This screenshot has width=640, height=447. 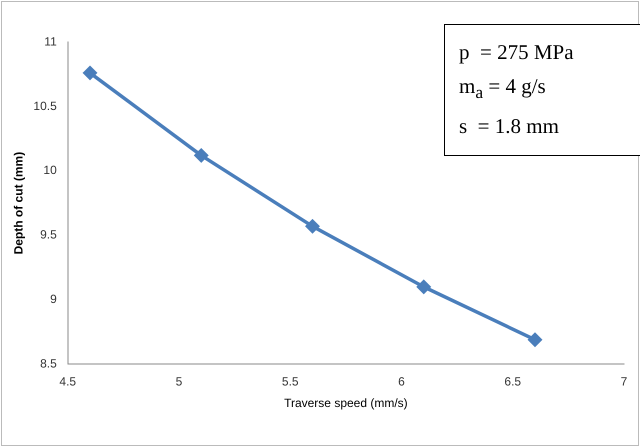 What do you see at coordinates (67, 381) in the screenshot?
I see `x-tick-label: 4.5` at bounding box center [67, 381].